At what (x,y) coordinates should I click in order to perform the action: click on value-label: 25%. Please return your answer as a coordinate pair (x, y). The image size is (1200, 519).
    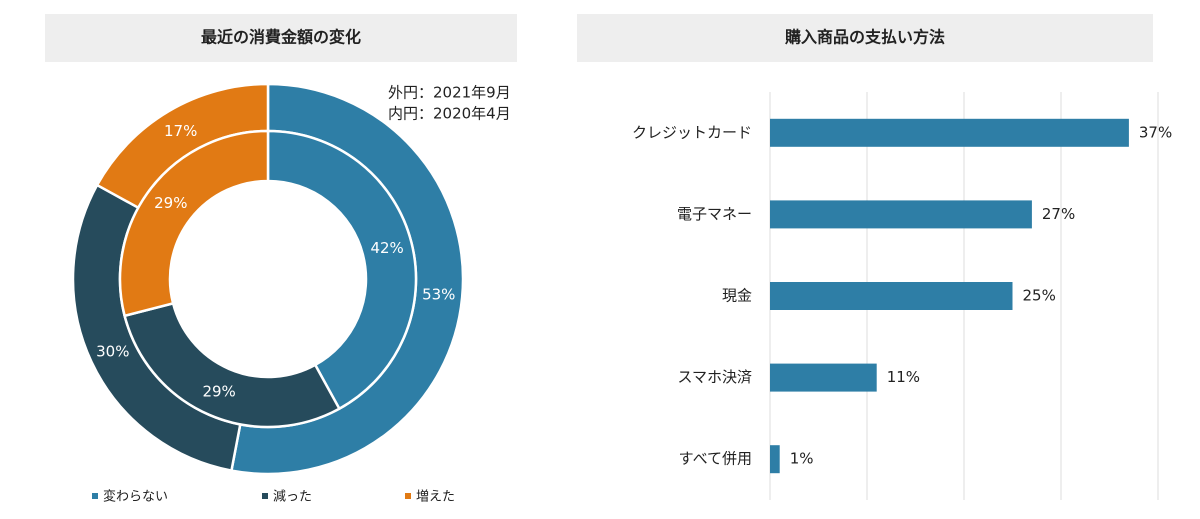
    Looking at the image, I should click on (1039, 296).